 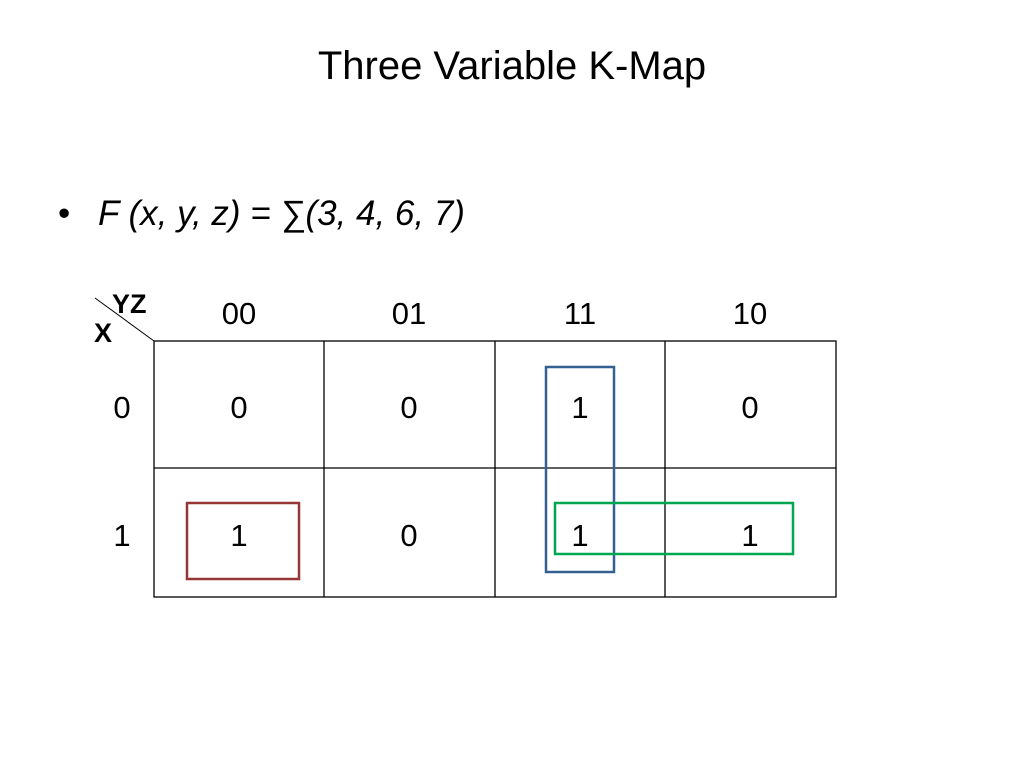 What do you see at coordinates (409, 313) in the screenshot?
I see `kmap-col-header: 01` at bounding box center [409, 313].